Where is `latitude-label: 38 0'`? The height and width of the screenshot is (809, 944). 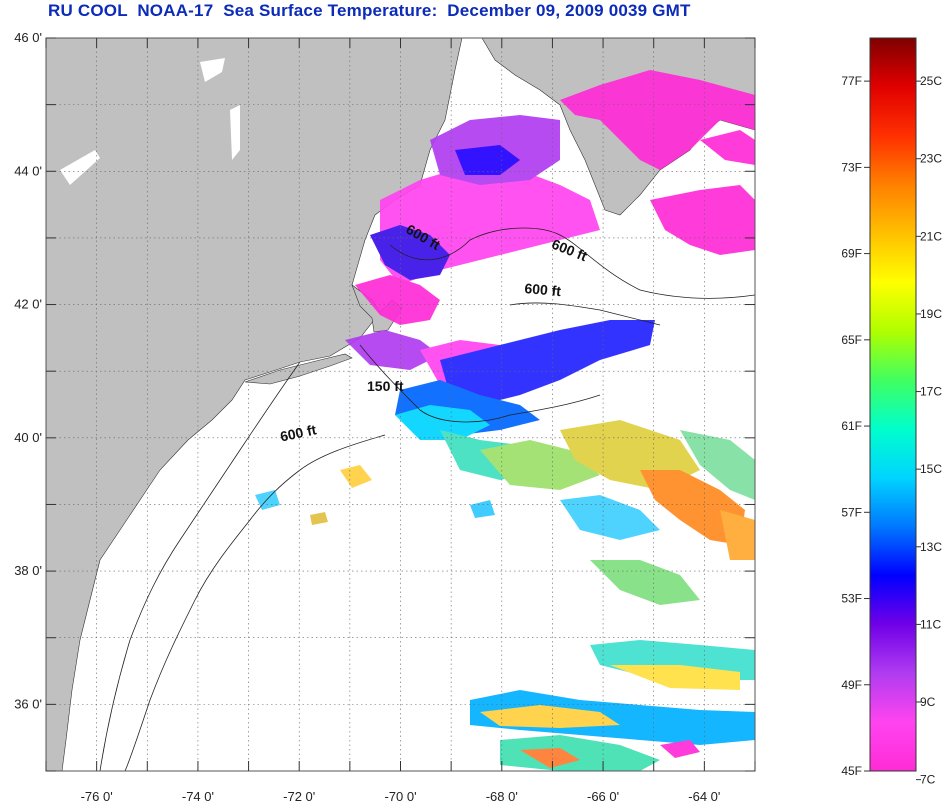
latitude-label: 38 0' is located at coordinates (28, 570).